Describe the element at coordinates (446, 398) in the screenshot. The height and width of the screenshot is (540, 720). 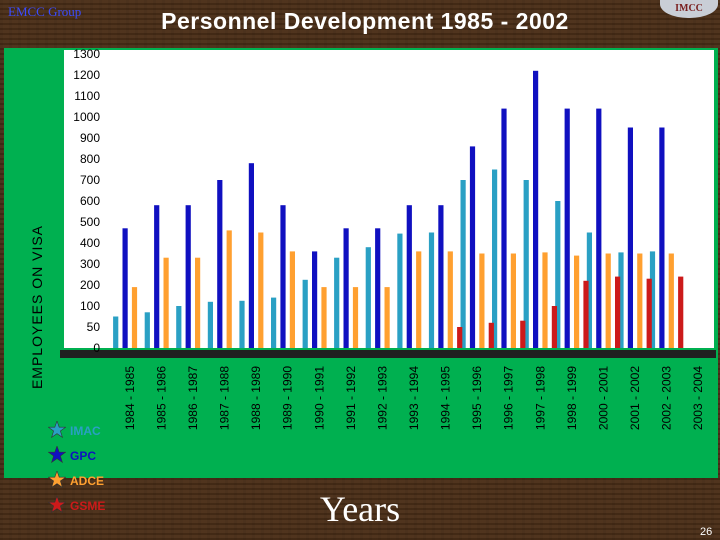
I see `x-tick-label: 1994 - 1995` at that location.